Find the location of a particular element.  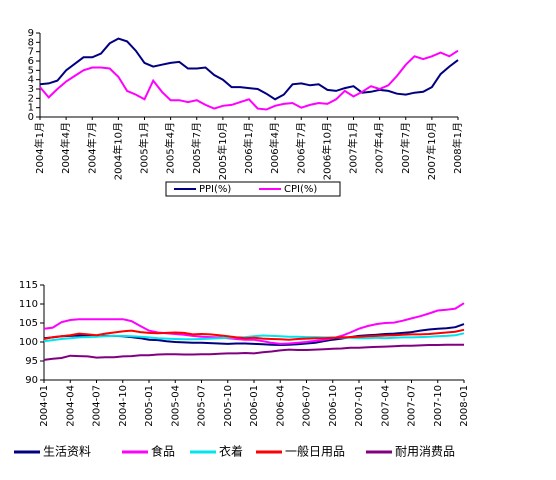

x-tick-label: 2007-10 is located at coordinates (438, 406).